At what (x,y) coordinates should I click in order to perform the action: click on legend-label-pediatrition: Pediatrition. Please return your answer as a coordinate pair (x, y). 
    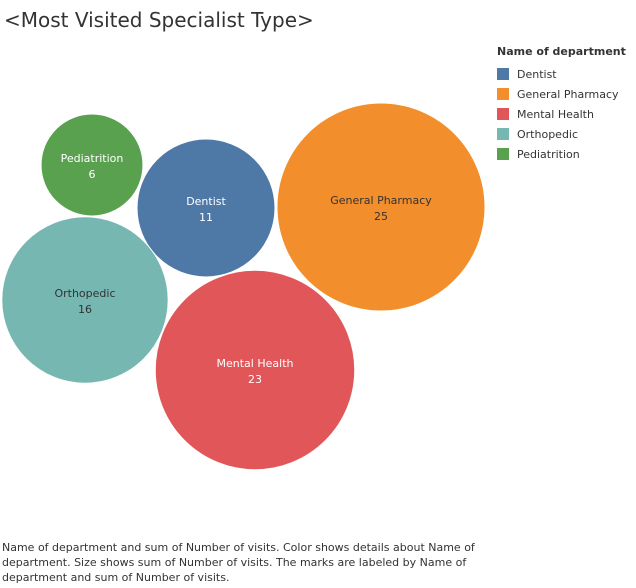
    Looking at the image, I should click on (548, 154).